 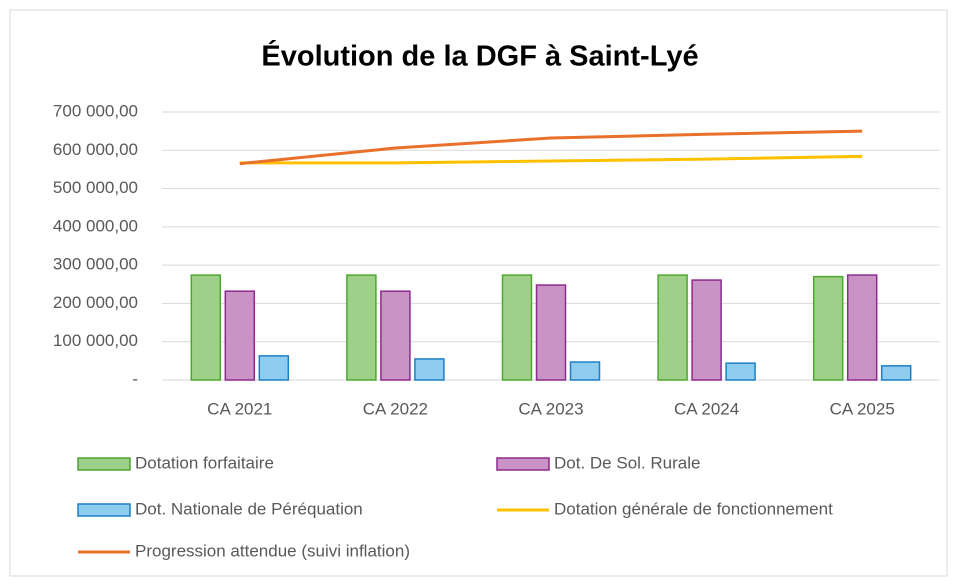 What do you see at coordinates (95, 225) in the screenshot?
I see `y-tick-label: 400 000,00` at bounding box center [95, 225].